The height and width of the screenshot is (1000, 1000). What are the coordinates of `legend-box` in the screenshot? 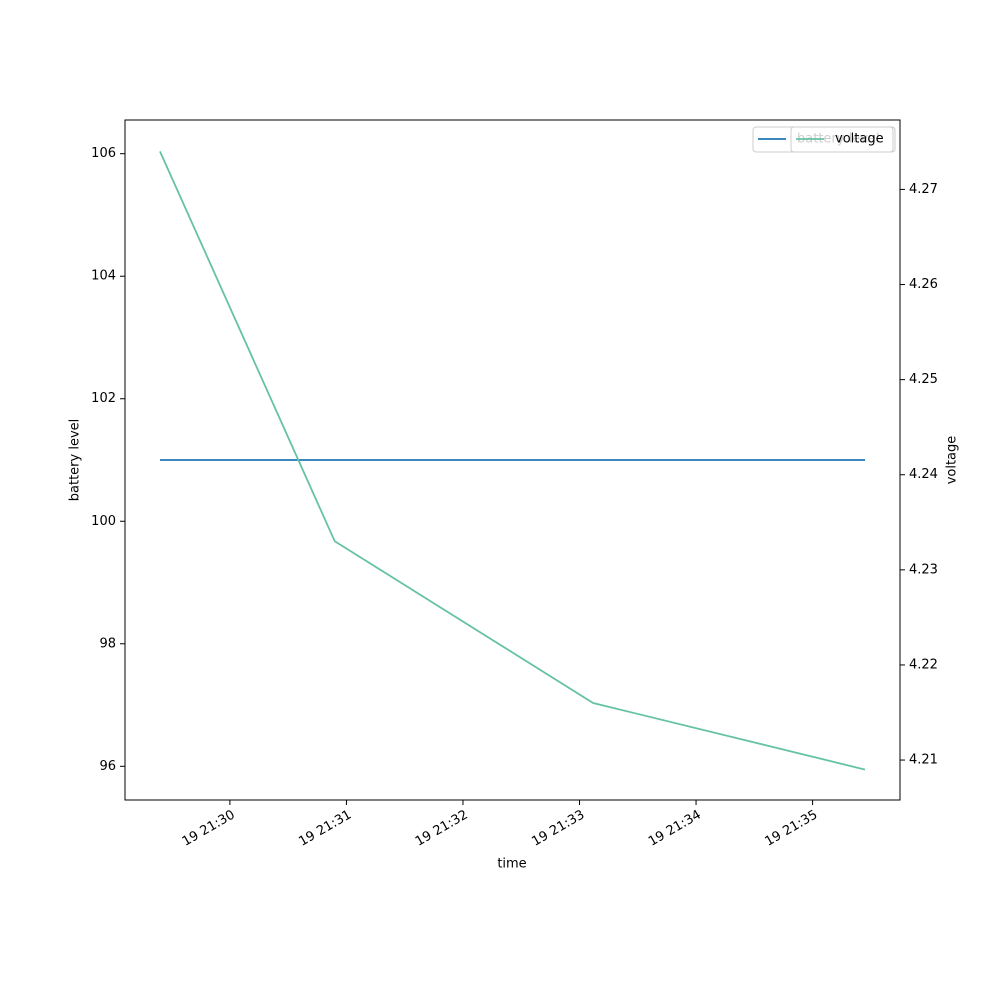 It's located at (842, 139).